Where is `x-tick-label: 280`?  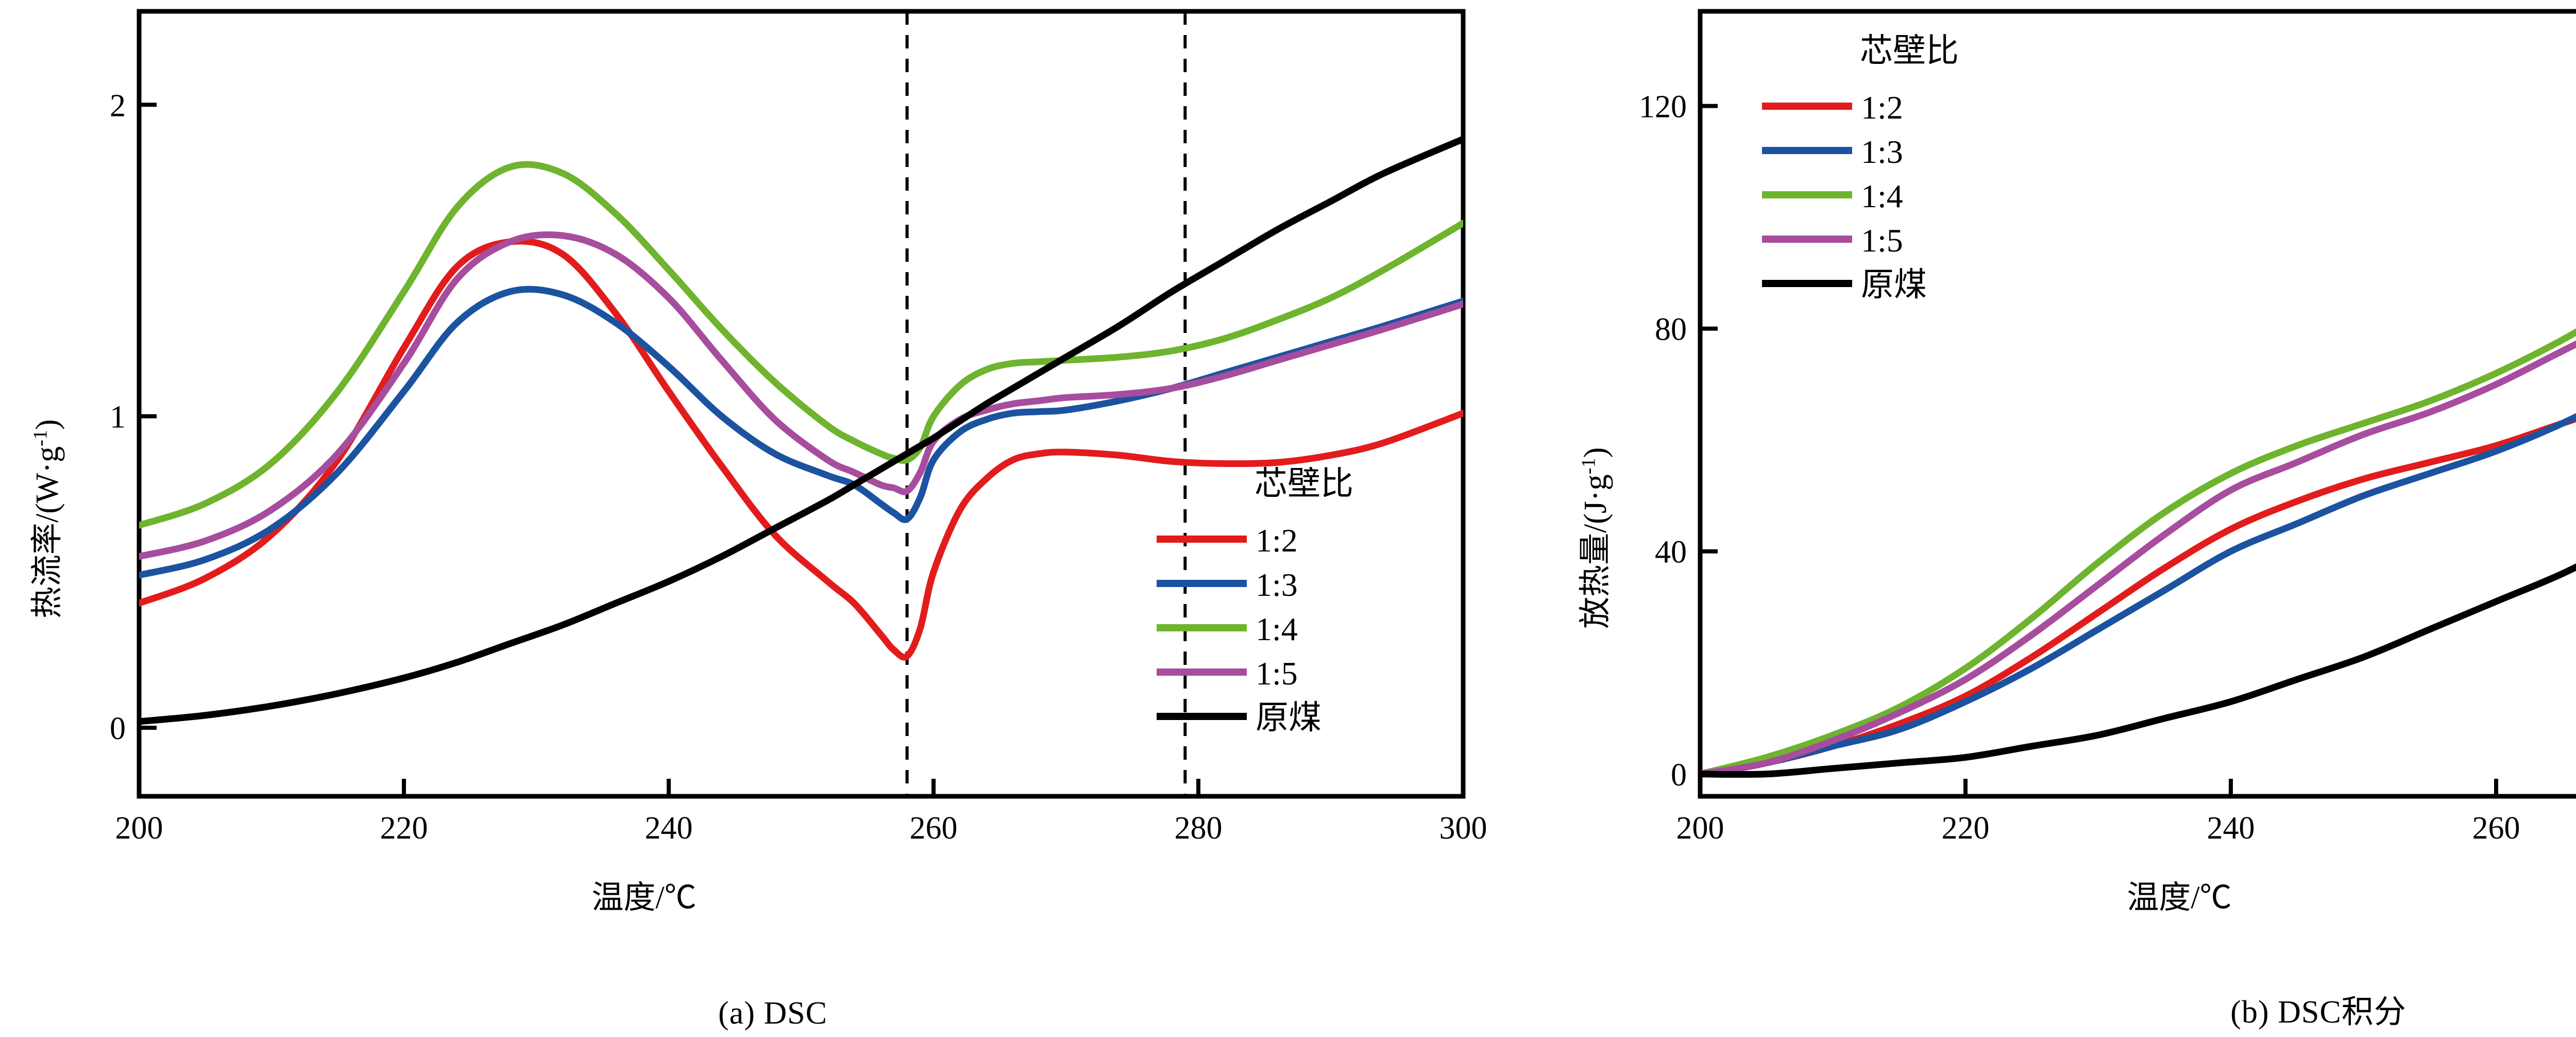 x-tick-label: 280 is located at coordinates (1199, 828).